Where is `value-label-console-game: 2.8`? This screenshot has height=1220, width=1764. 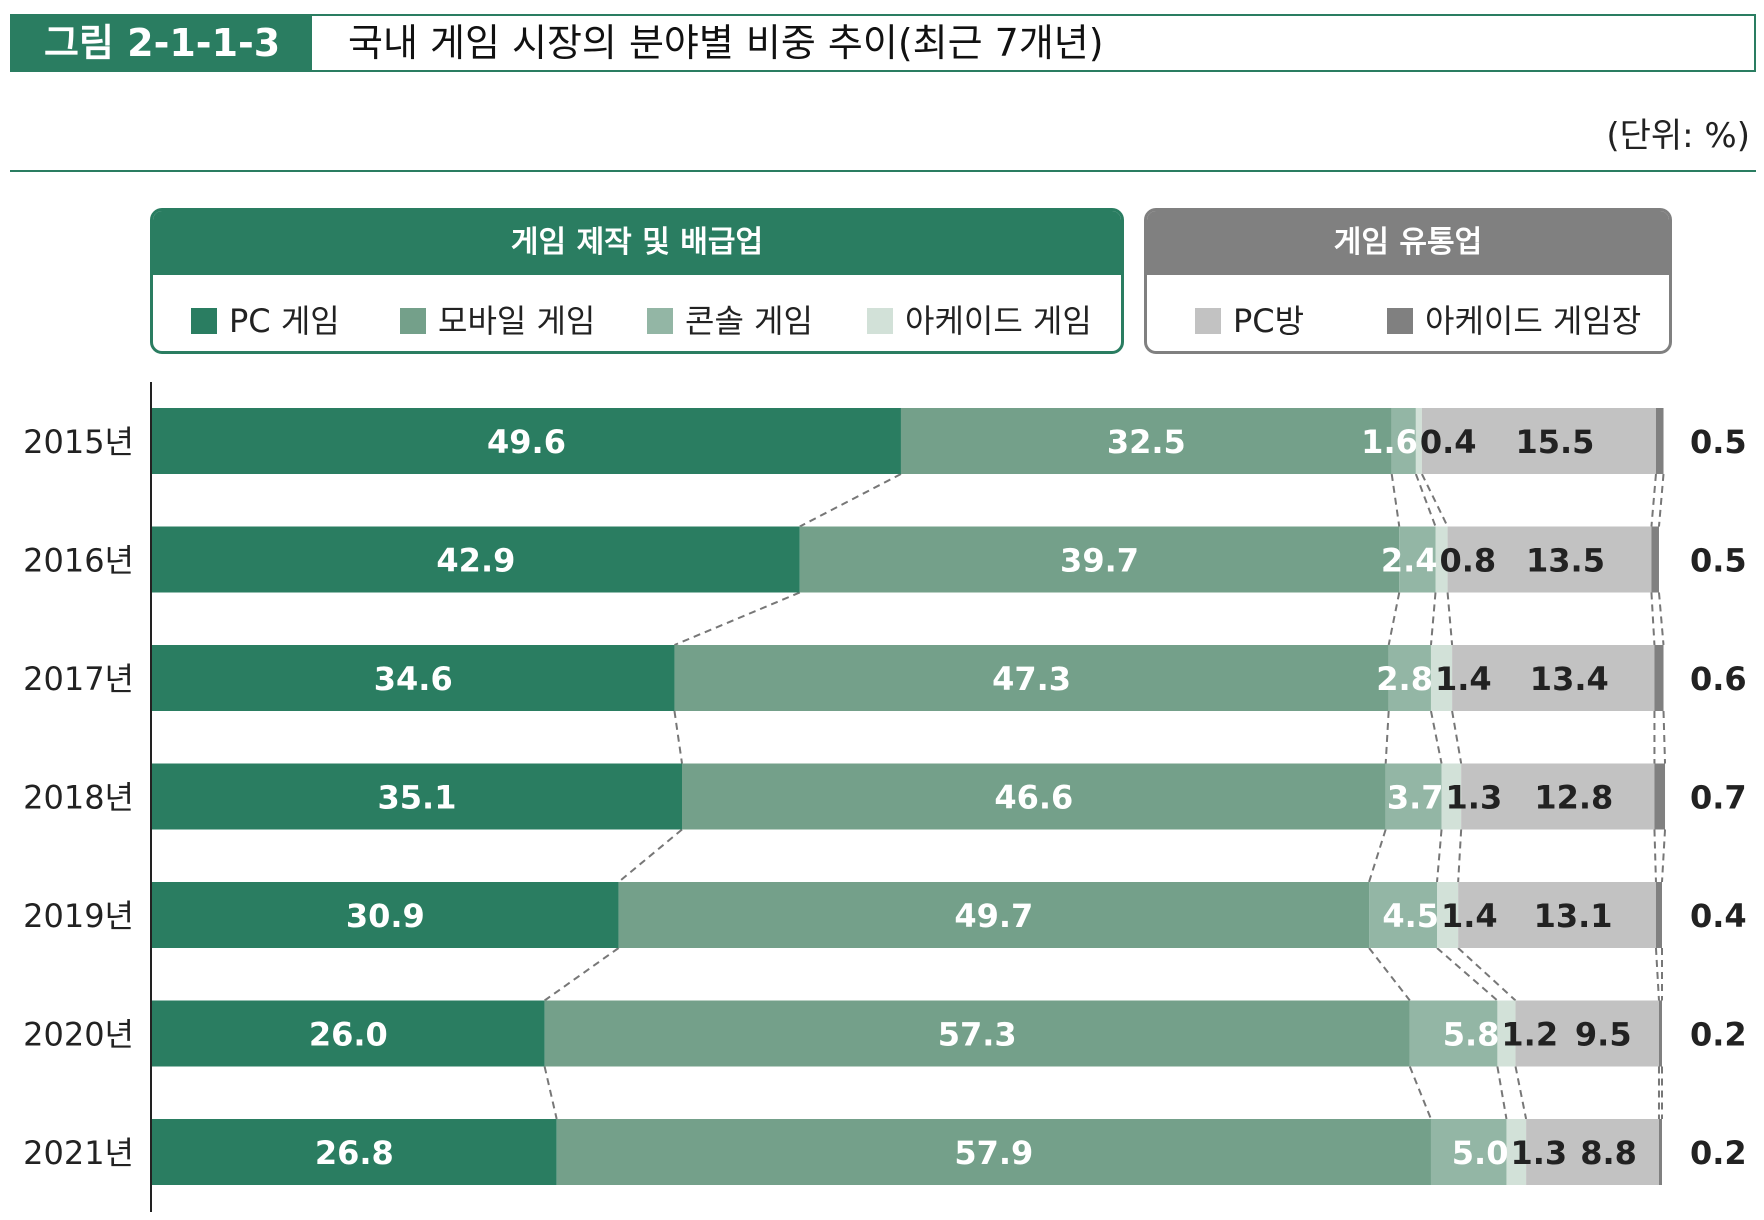 value-label-console-game: 2.8 is located at coordinates (1404, 679).